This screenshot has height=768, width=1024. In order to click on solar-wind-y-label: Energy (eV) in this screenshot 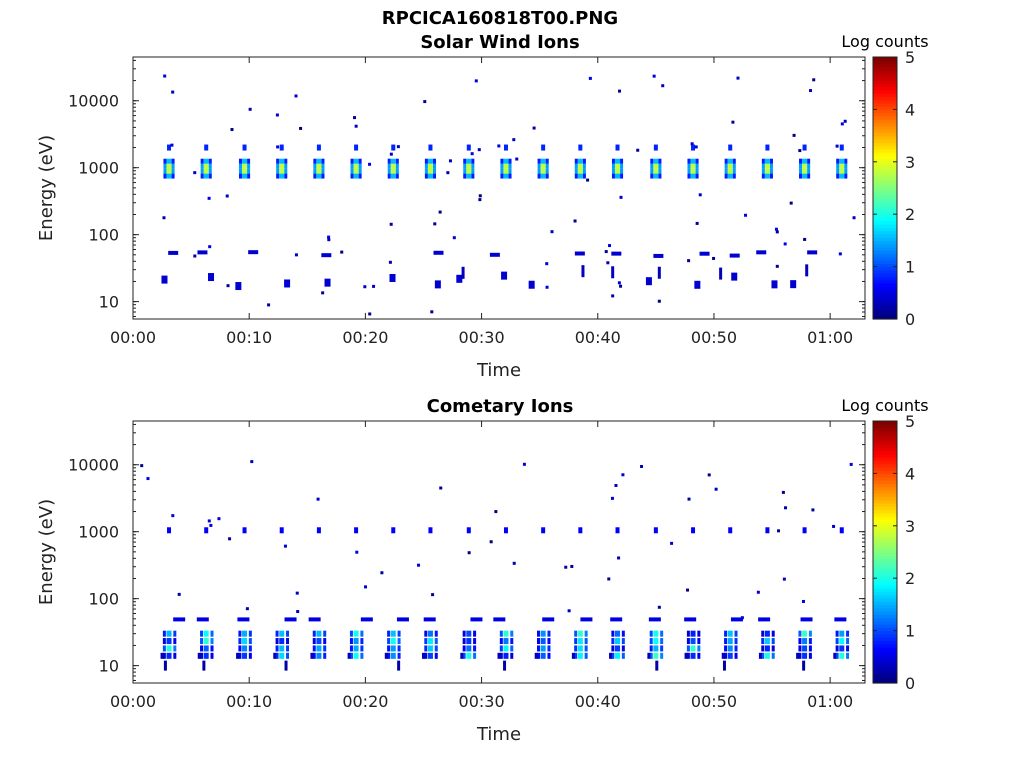, I will do `click(46, 188)`.